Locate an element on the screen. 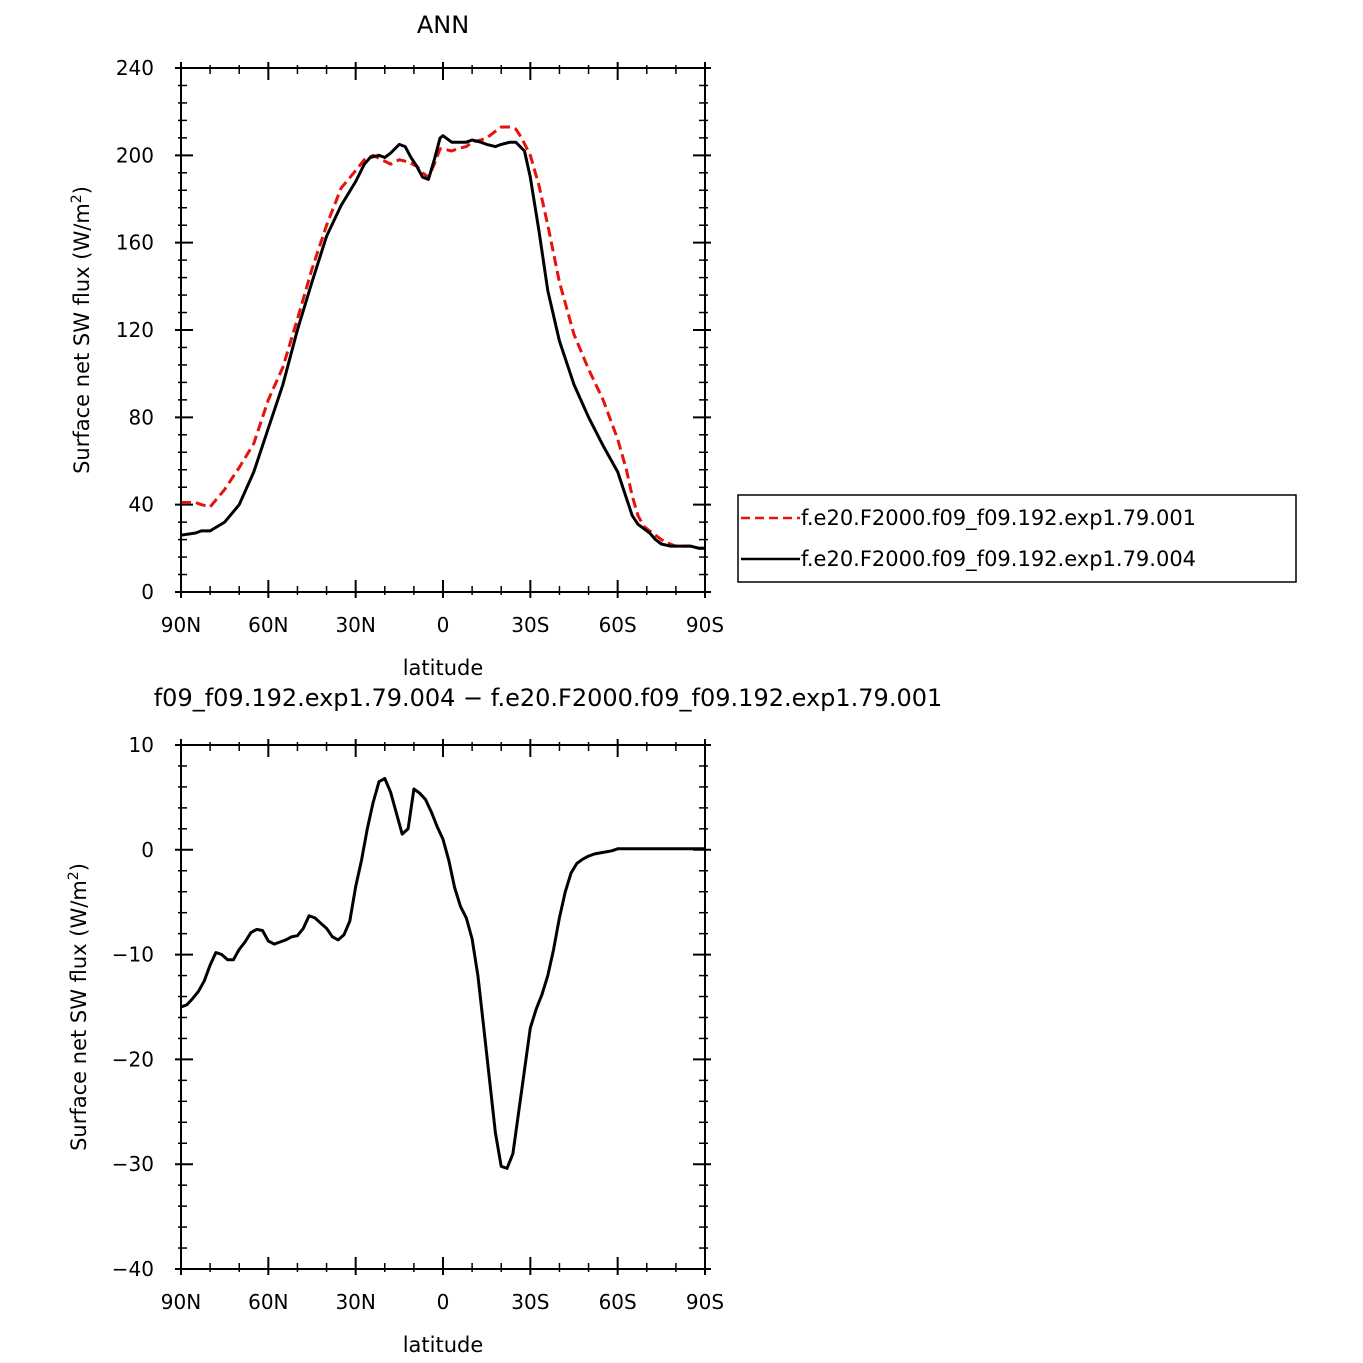 Image resolution: width=1363 pixels, height=1363 pixels. y-tick-label: 200 is located at coordinates (135, 155).